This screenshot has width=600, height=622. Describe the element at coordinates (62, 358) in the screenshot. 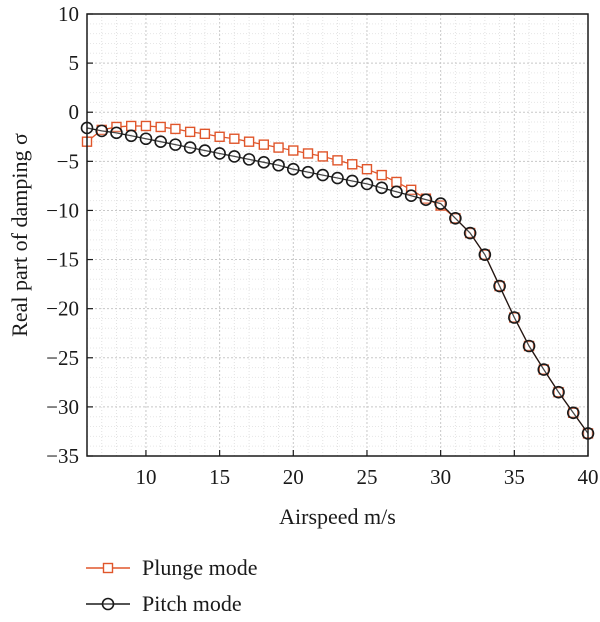

I see `y-tick-label: −25` at that location.